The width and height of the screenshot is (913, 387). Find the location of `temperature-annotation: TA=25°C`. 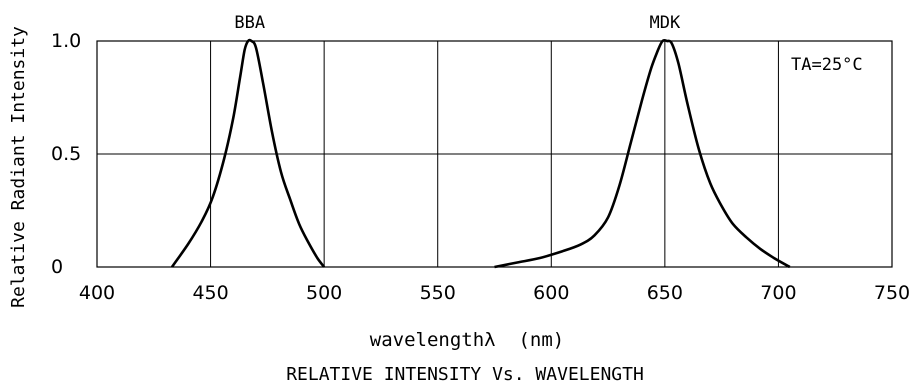

temperature-annotation: TA=25°C is located at coordinates (827, 65).